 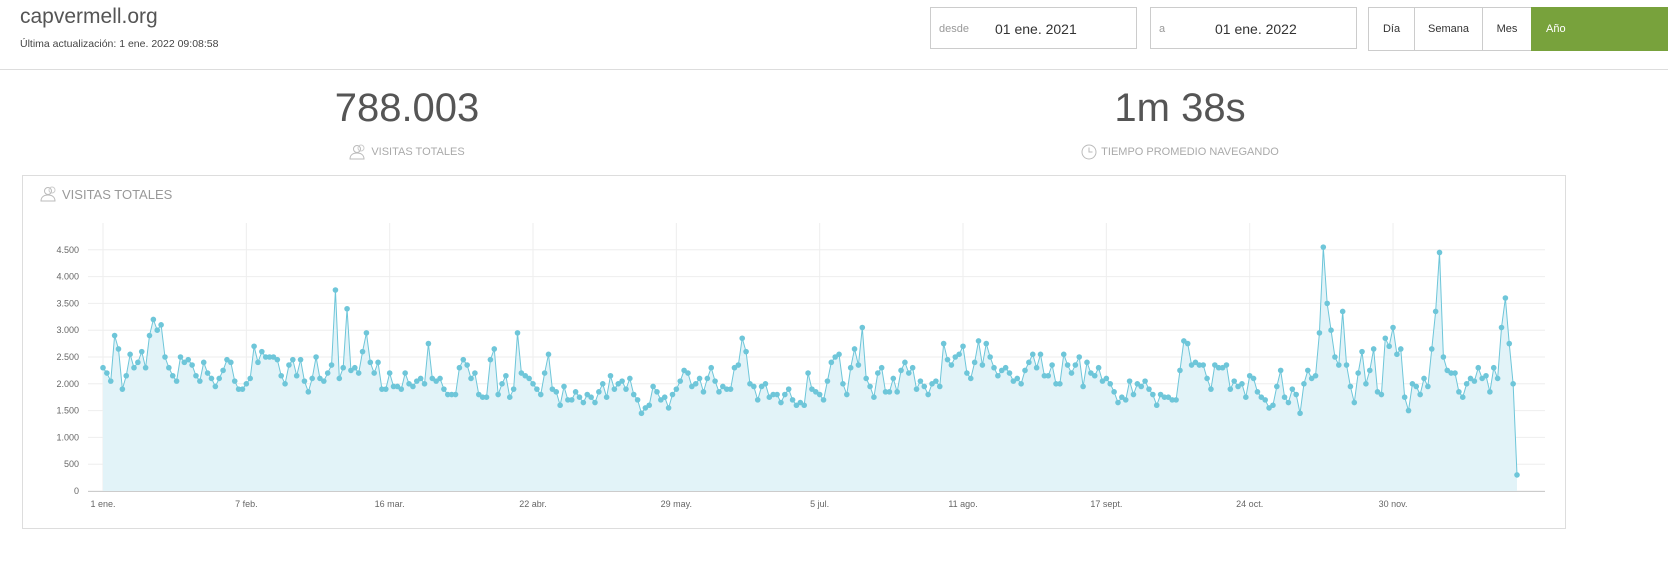 I want to click on stat-label: TIEMPO PROMEDIO NAVEGANDO, so click(x=1190, y=152).